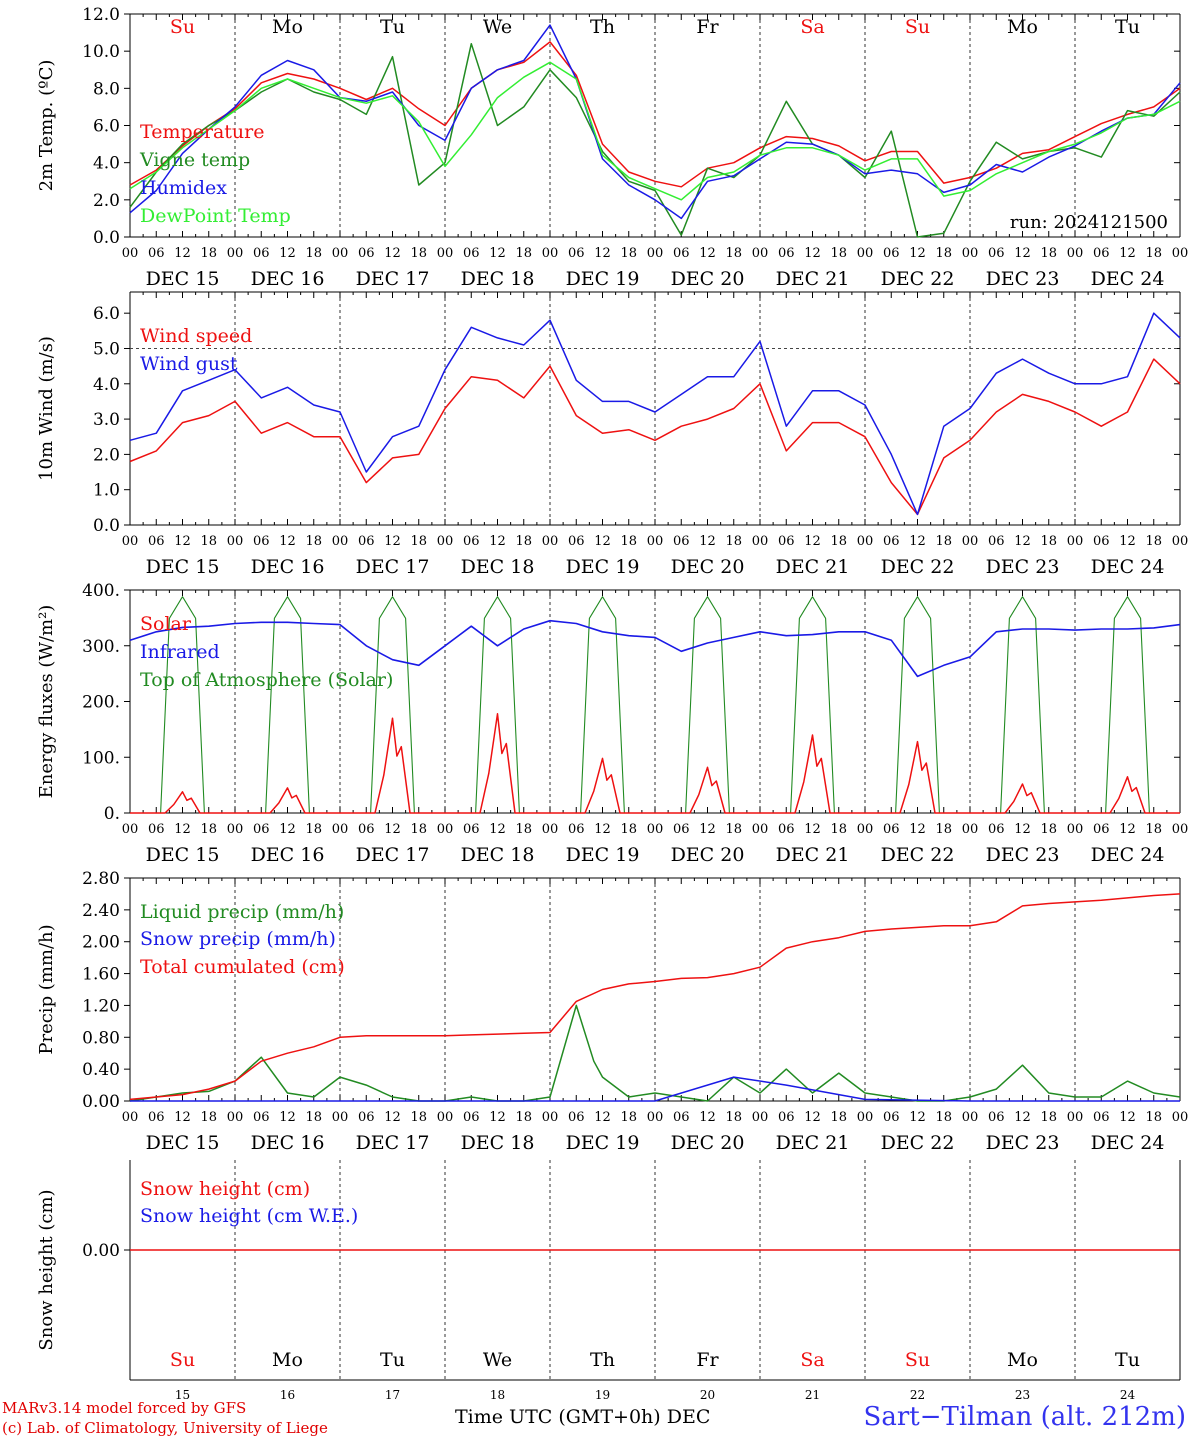 The height and width of the screenshot is (1440, 1194). I want to click on legend-vigne-temp: Vigne temp, so click(194, 160).